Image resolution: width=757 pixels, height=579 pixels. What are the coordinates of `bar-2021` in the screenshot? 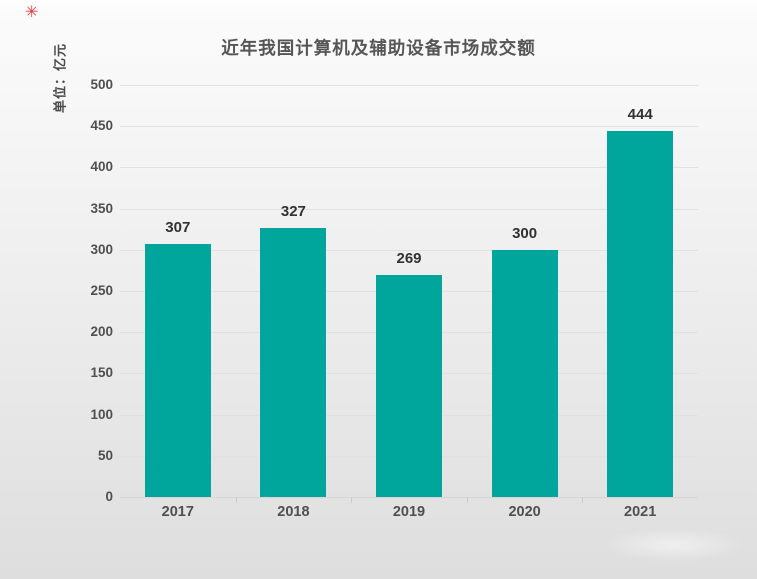 It's located at (640, 314).